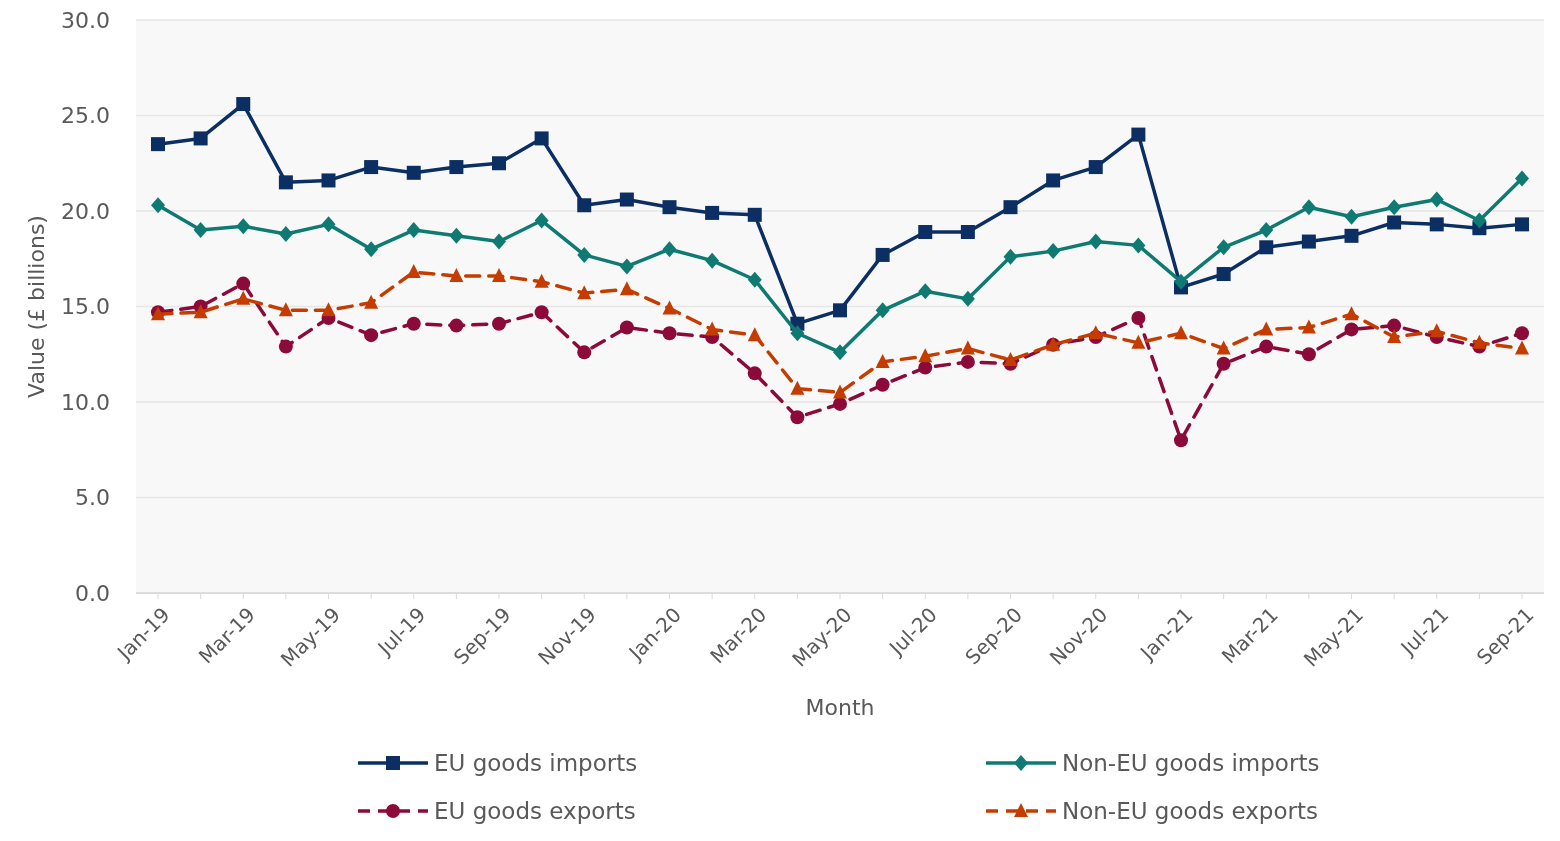  I want to click on legend-label: Non-EU goods exports, so click(1190, 811).